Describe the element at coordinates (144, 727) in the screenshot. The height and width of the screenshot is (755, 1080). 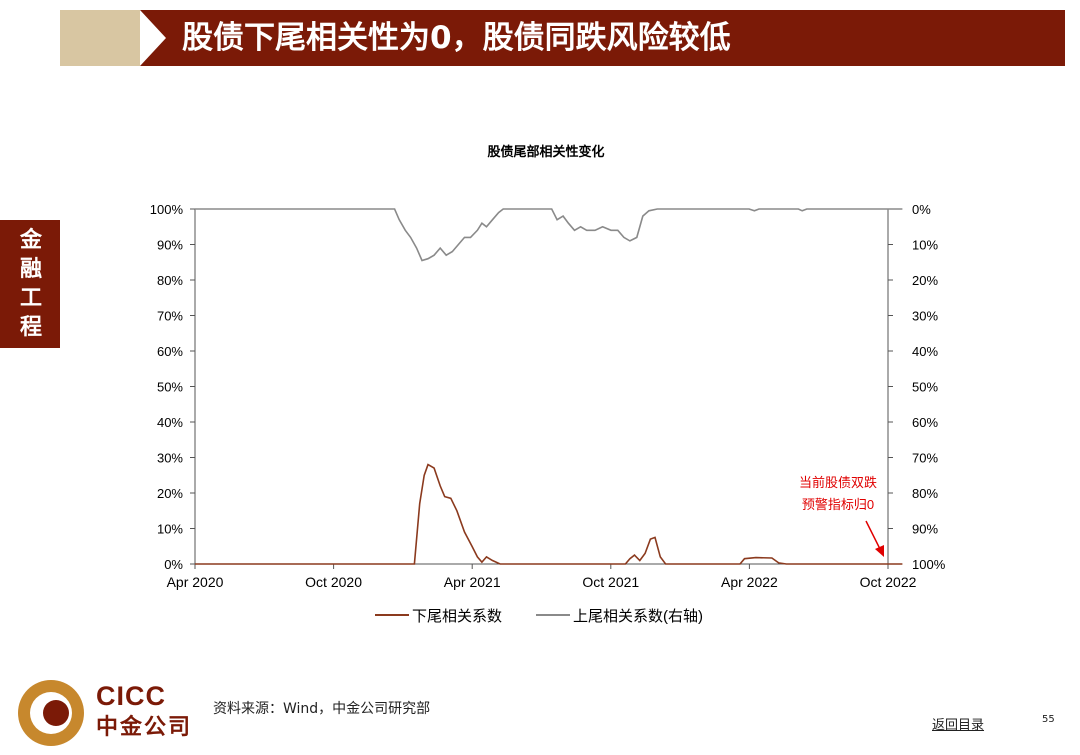
I see `logo-text-cn: 中金公司` at that location.